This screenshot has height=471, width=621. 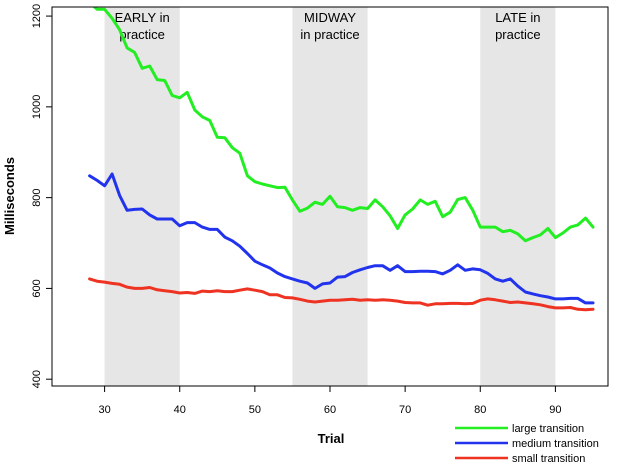 I want to click on legend-label: medium transition, so click(x=555, y=444).